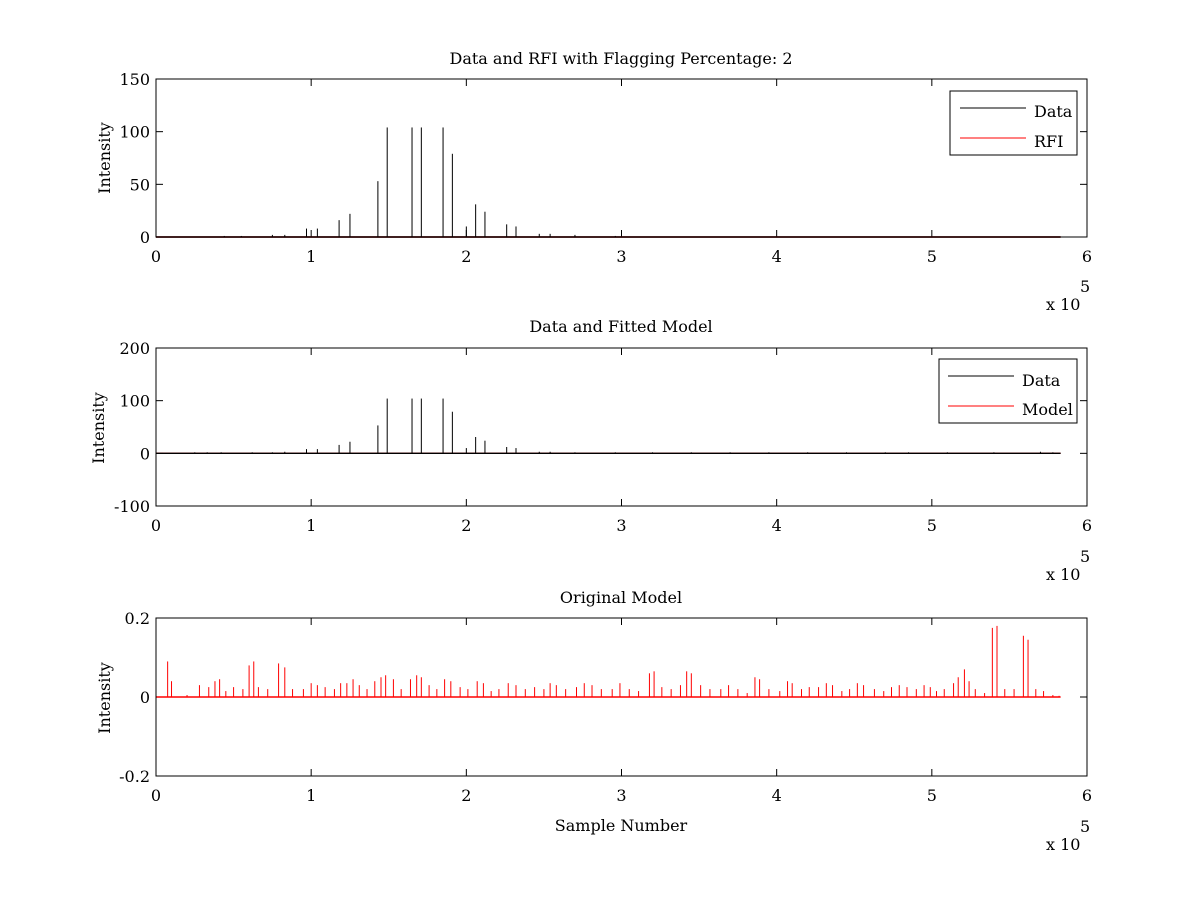 This screenshot has height=900, width=1200. Describe the element at coordinates (1048, 141) in the screenshot. I see `legend-label-rfi: RFI` at that location.